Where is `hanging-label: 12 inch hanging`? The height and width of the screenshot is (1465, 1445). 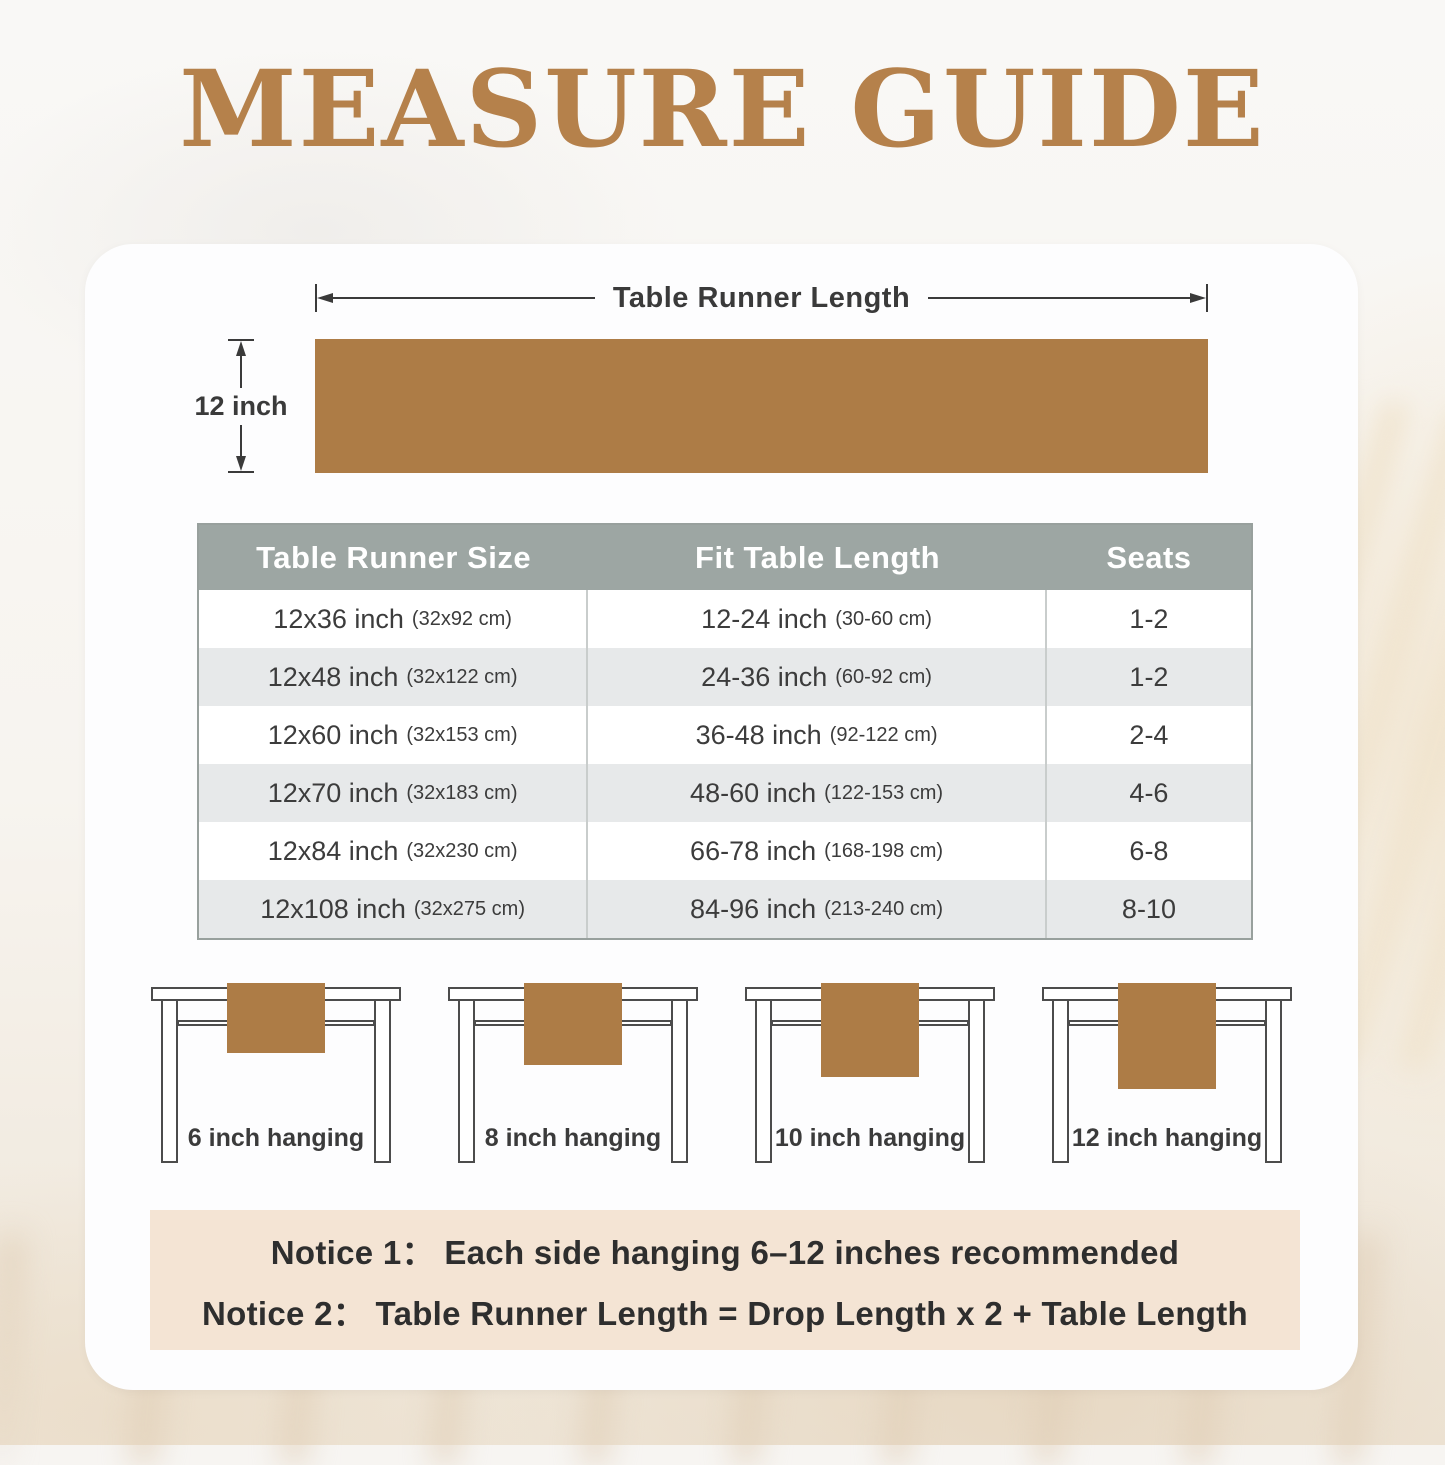
hanging-label: 12 inch hanging is located at coordinates (1167, 1138).